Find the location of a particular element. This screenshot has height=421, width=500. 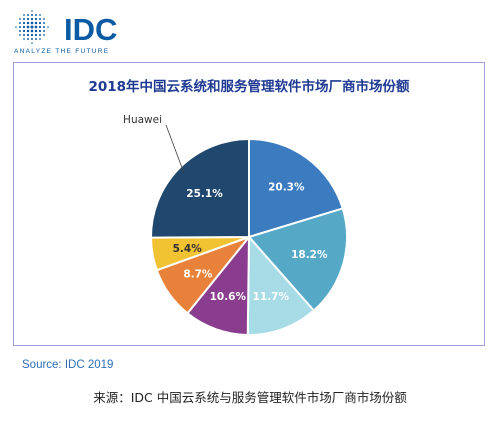

slice-value-label-7: 25.1% is located at coordinates (204, 194).